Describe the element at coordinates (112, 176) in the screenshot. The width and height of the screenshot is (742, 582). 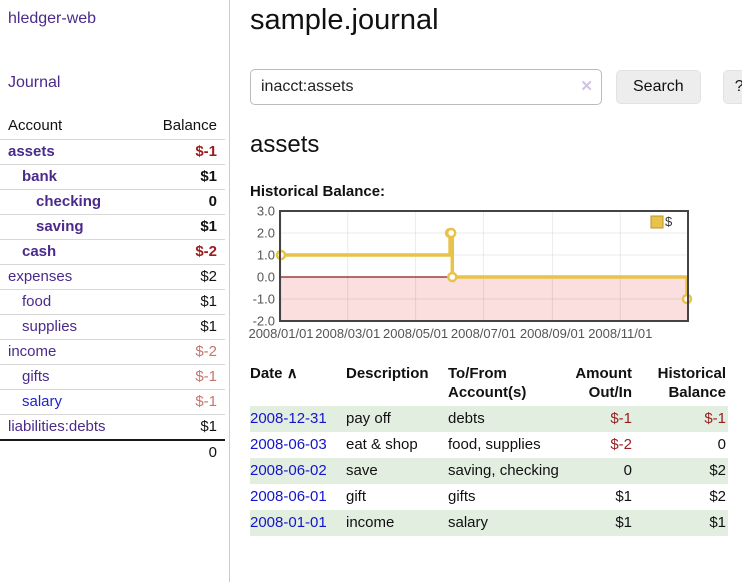
I see `sidebar-account-row: bank $1` at that location.